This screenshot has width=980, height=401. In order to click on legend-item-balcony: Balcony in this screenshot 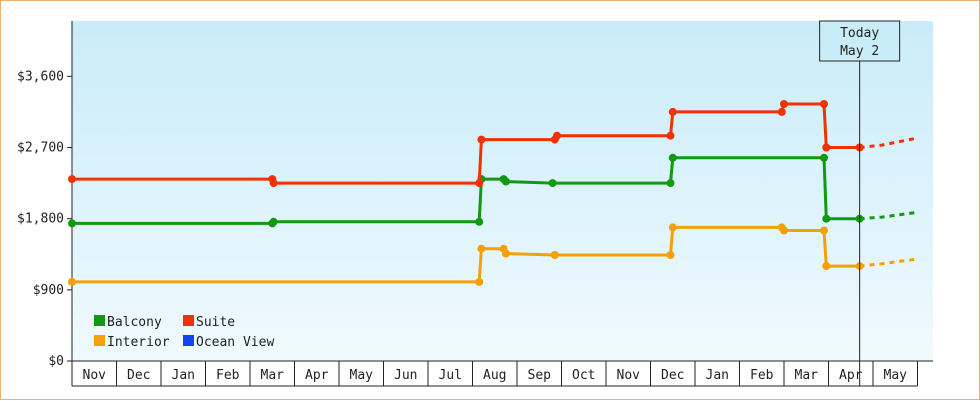, I will do `click(128, 322)`.